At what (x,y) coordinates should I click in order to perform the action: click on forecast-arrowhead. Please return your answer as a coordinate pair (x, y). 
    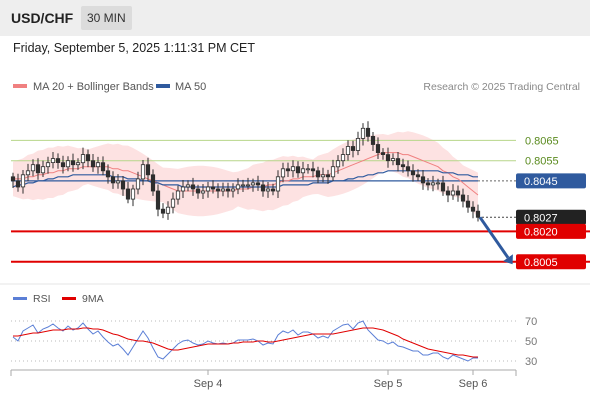
    Looking at the image, I should click on (508, 259).